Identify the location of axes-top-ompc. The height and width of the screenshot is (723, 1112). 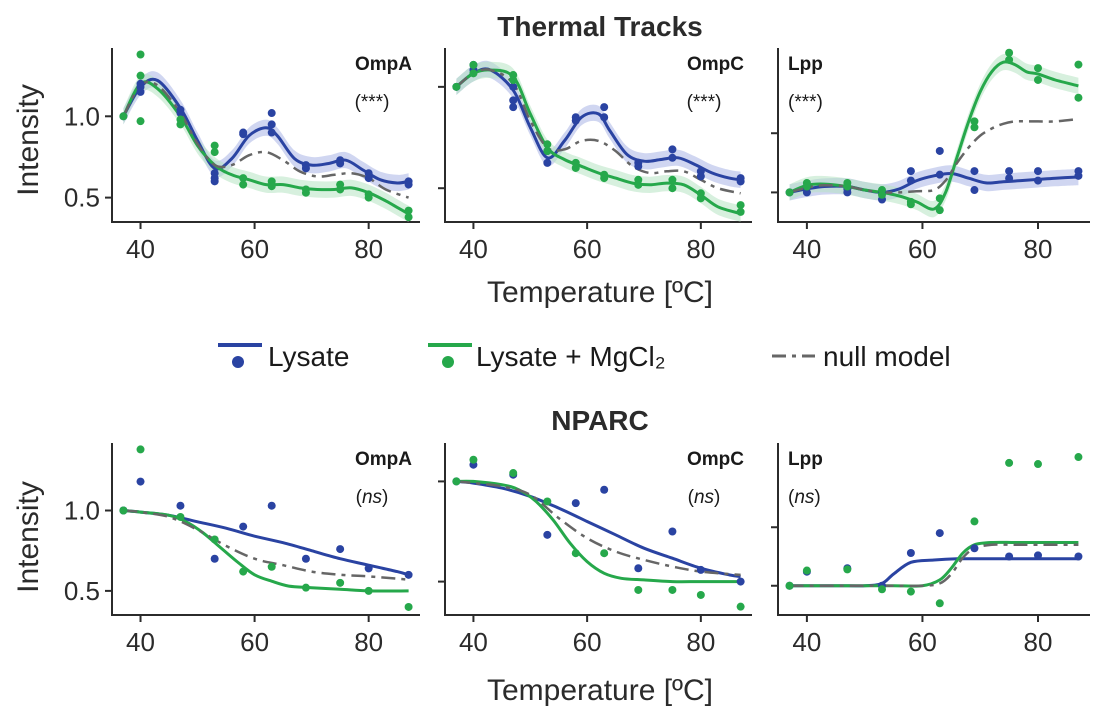
(598, 135).